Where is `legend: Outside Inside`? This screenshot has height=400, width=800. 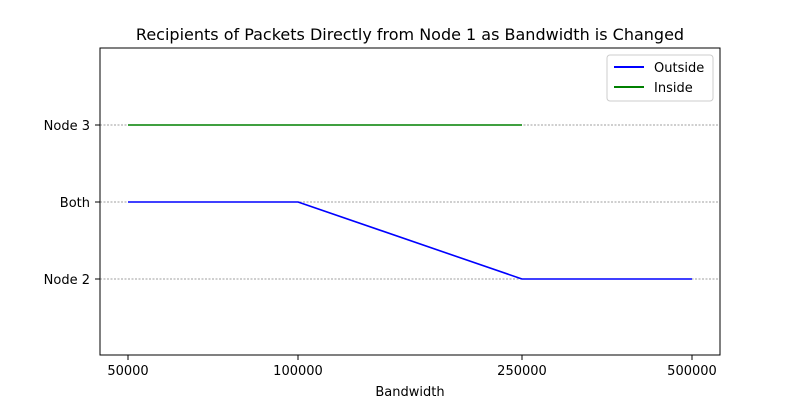
legend: Outside Inside is located at coordinates (660, 78).